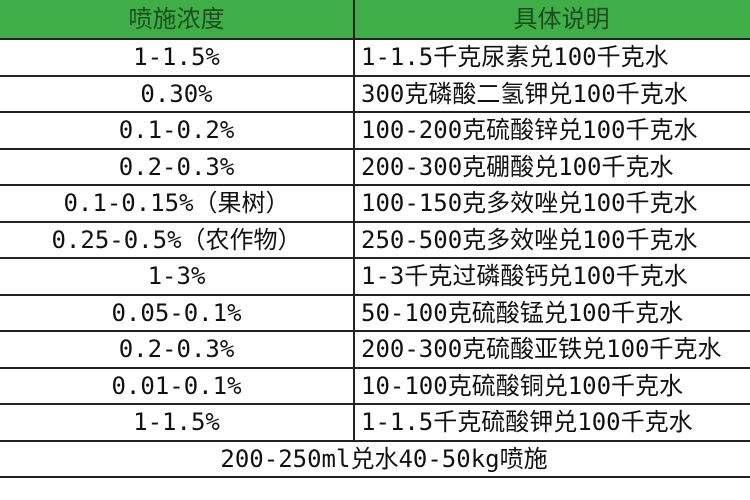  Describe the element at coordinates (177, 385) in the screenshot. I see `concentration-cell: 0.01-0.1%` at that location.